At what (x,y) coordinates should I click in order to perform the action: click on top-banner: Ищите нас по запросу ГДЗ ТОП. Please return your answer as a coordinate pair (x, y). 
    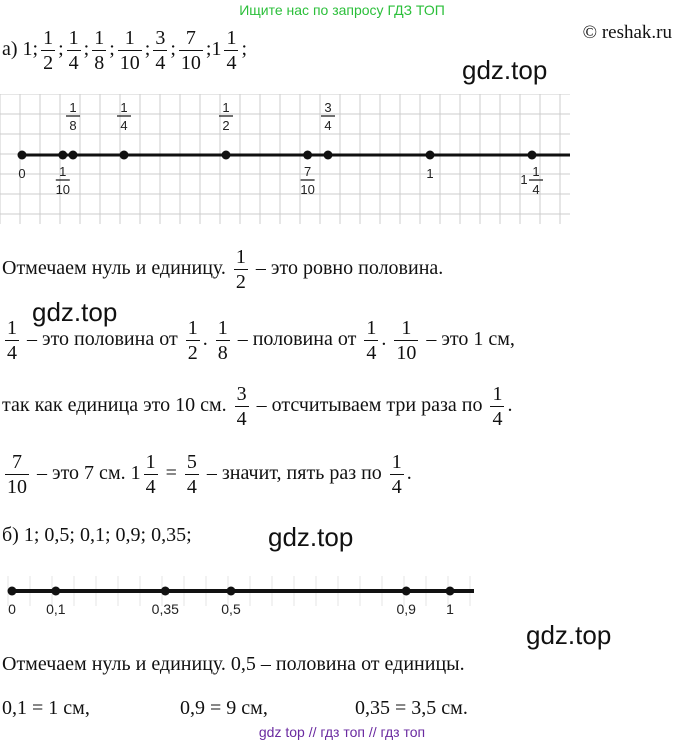
    Looking at the image, I should click on (342, 10).